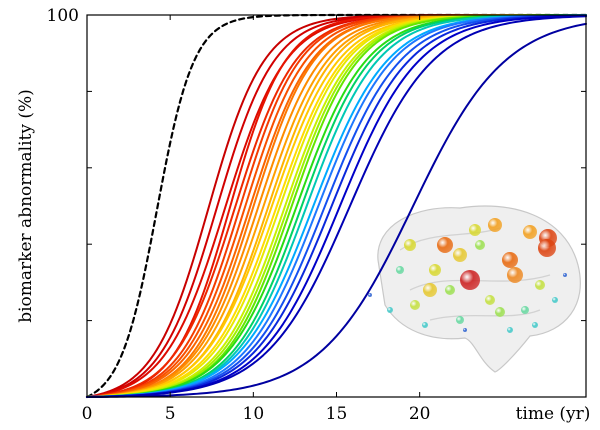  What do you see at coordinates (254, 414) in the screenshot?
I see `x-tick-label: 10` at bounding box center [254, 414].